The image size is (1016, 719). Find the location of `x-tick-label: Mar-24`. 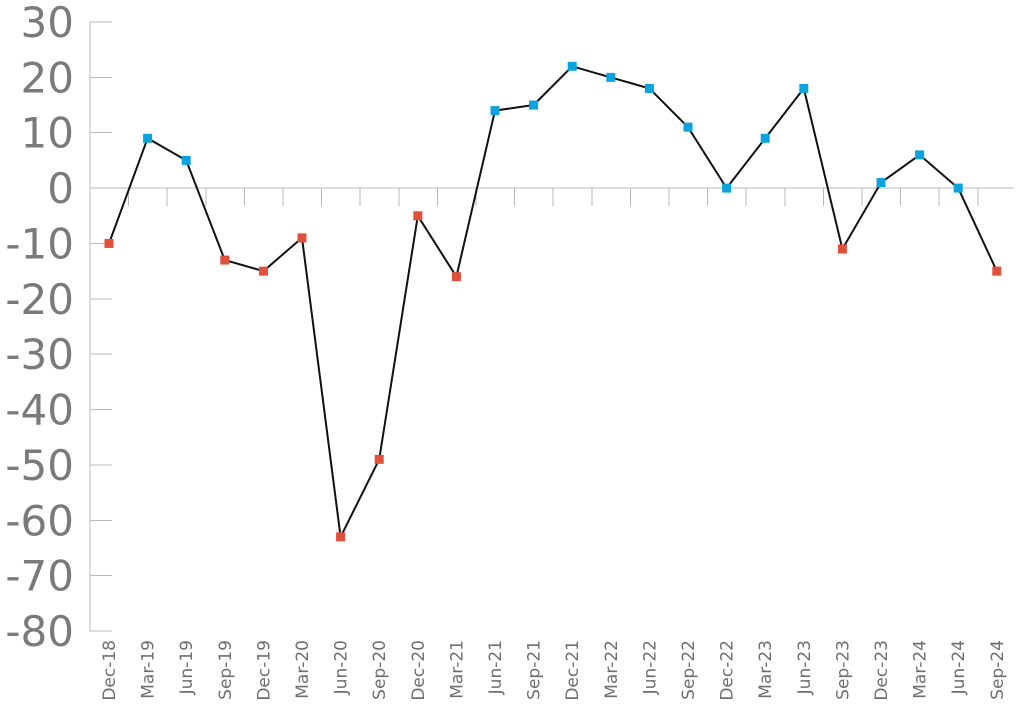

x-tick-label: Mar-24 is located at coordinates (921, 669).